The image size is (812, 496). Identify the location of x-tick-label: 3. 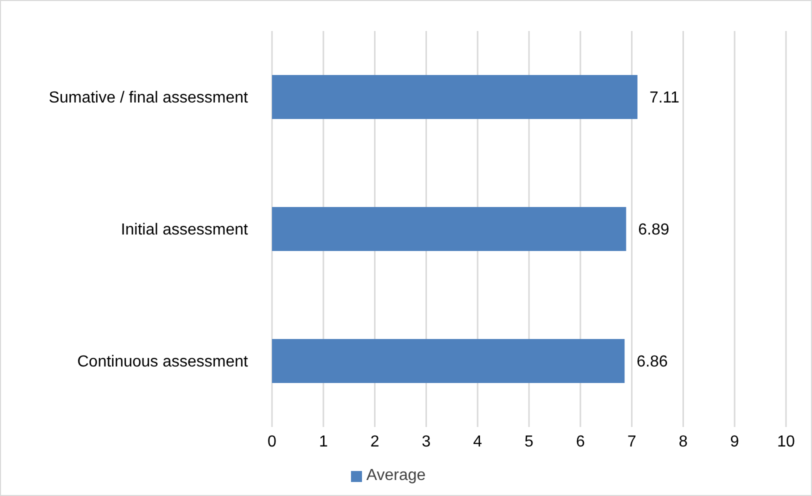
(426, 441).